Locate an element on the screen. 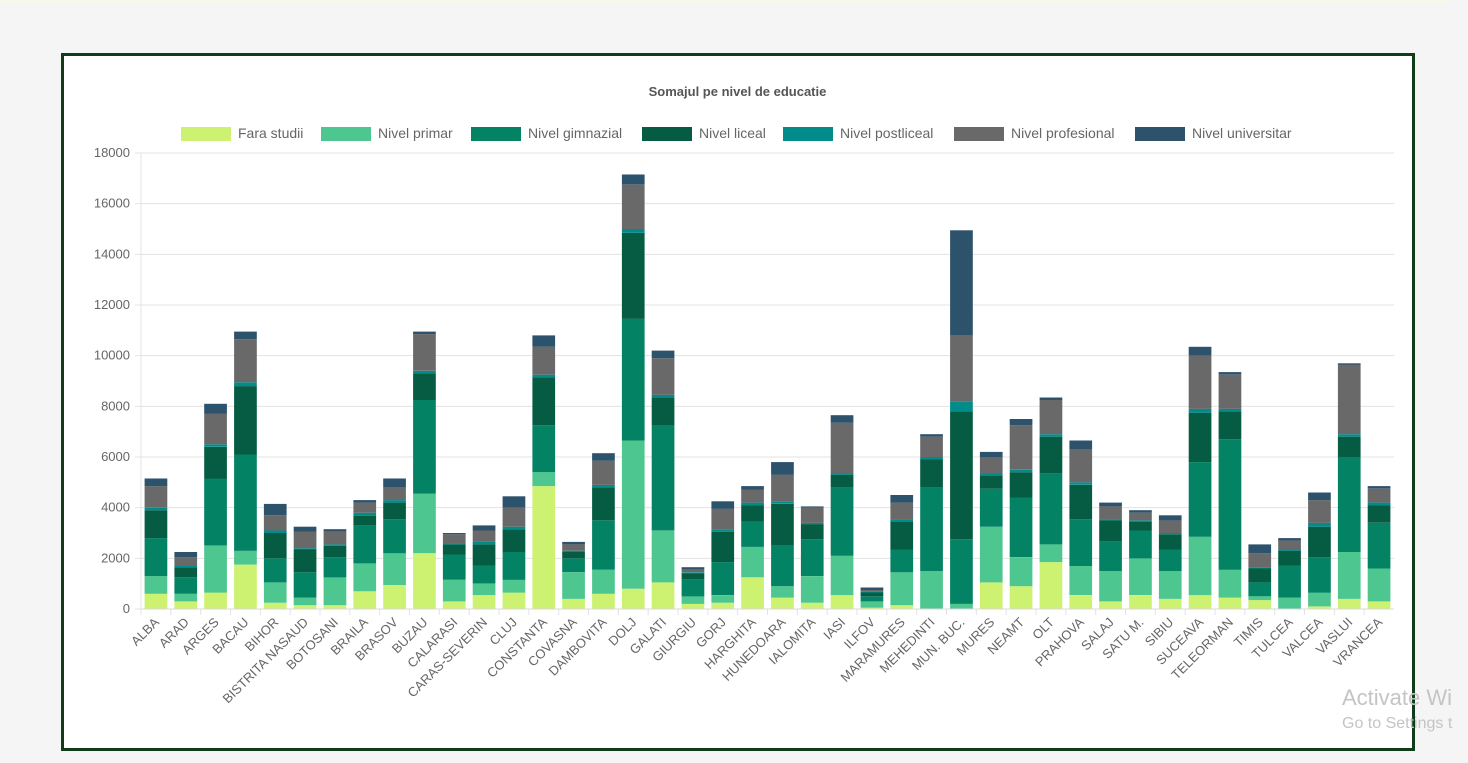  legend-label-6: Nivel universitar is located at coordinates (1242, 133).